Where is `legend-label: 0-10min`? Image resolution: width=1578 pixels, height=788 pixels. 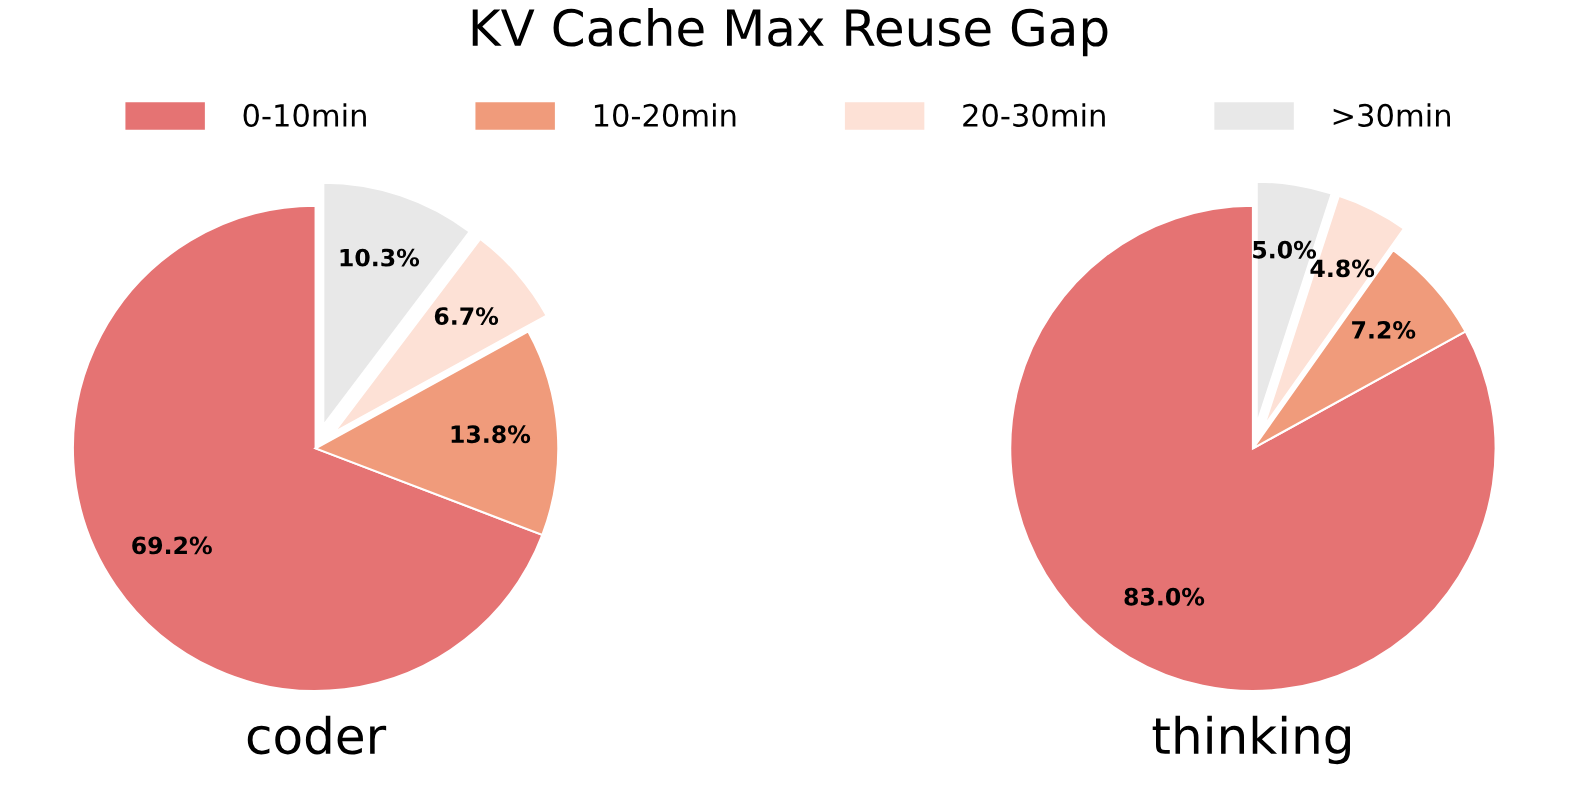
legend-label: 0-10min is located at coordinates (304, 115).